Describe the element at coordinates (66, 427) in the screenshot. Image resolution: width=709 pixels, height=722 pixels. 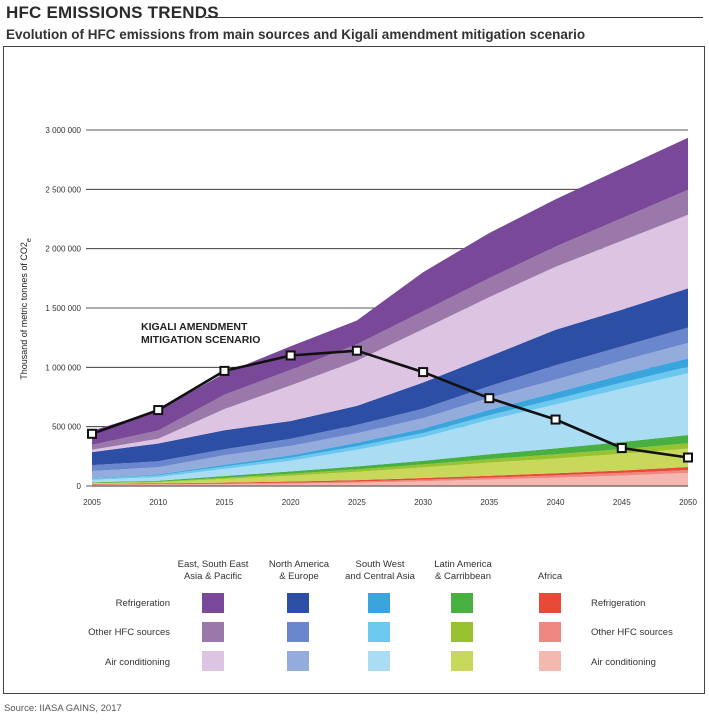
I see `y-tick-label: 500 000` at that location.